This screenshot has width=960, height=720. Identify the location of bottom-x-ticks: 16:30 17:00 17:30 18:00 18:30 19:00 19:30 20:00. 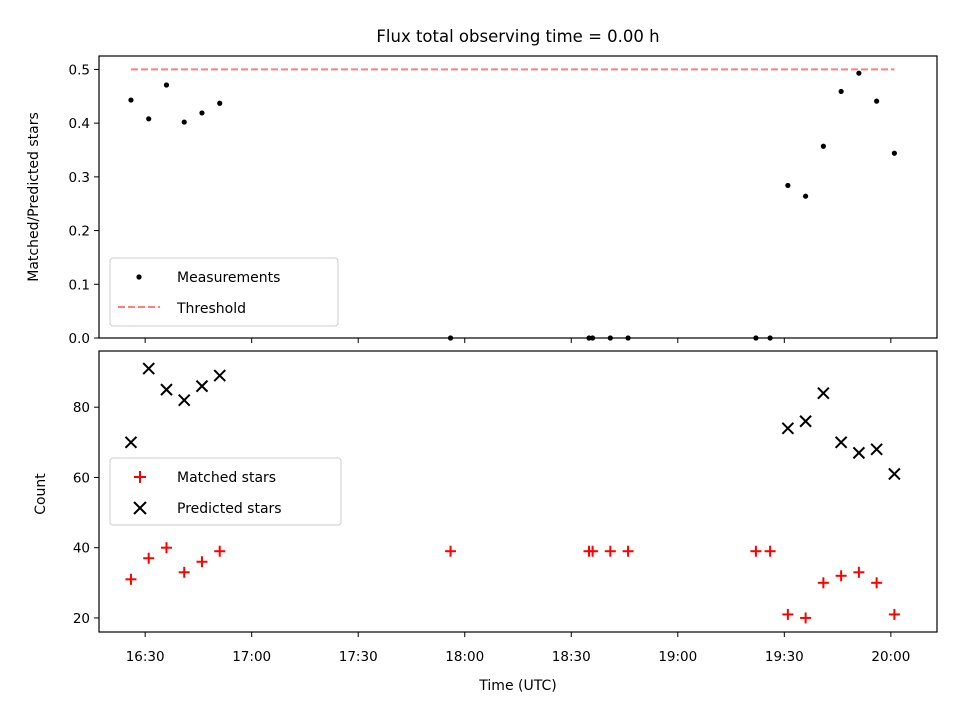
(518, 648).